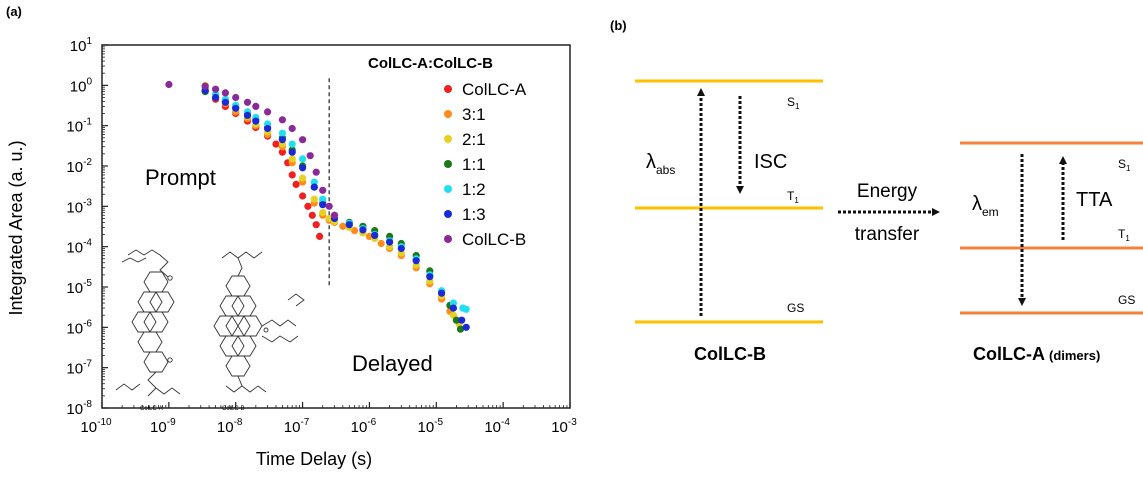 This screenshot has width=1143, height=480. What do you see at coordinates (474, 189) in the screenshot?
I see `legend-entry: 1:2` at bounding box center [474, 189].